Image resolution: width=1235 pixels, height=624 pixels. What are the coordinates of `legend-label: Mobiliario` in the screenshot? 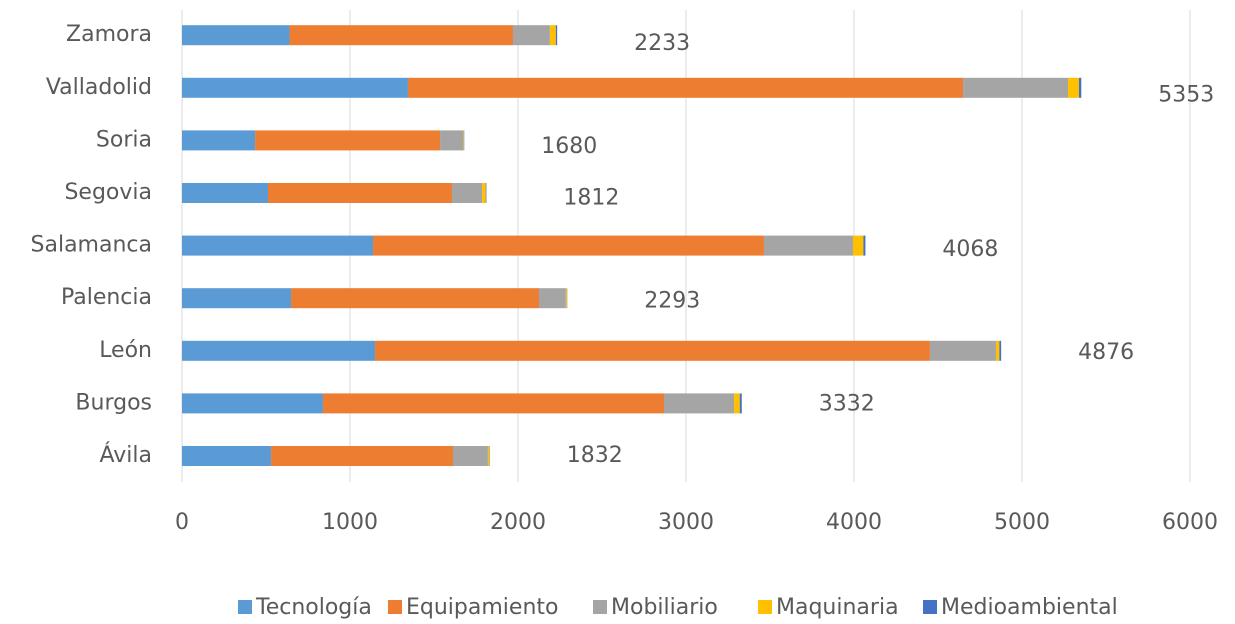 It's located at (664, 607).